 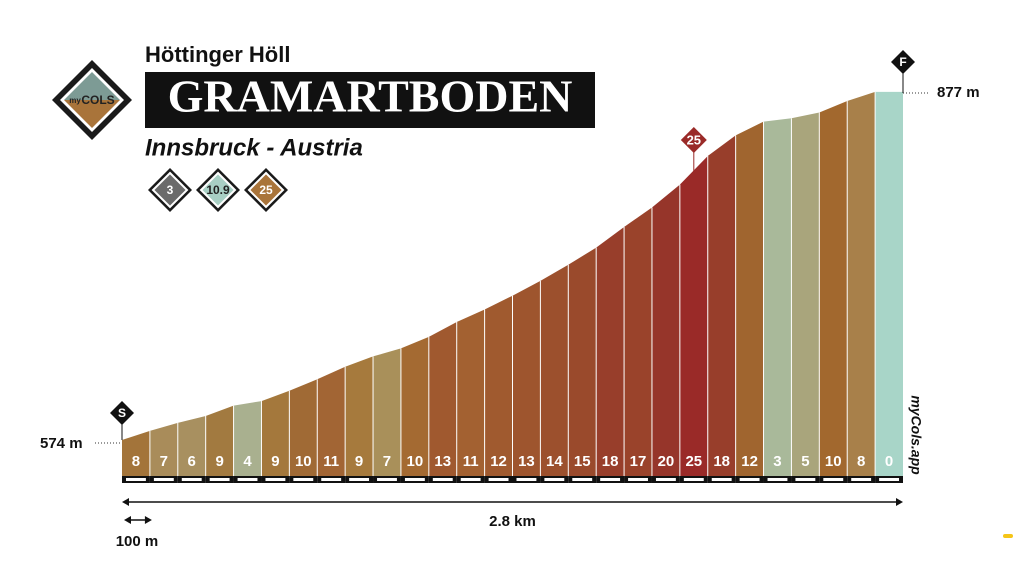 I want to click on location: Innsbruck - Austria, so click(x=254, y=147).